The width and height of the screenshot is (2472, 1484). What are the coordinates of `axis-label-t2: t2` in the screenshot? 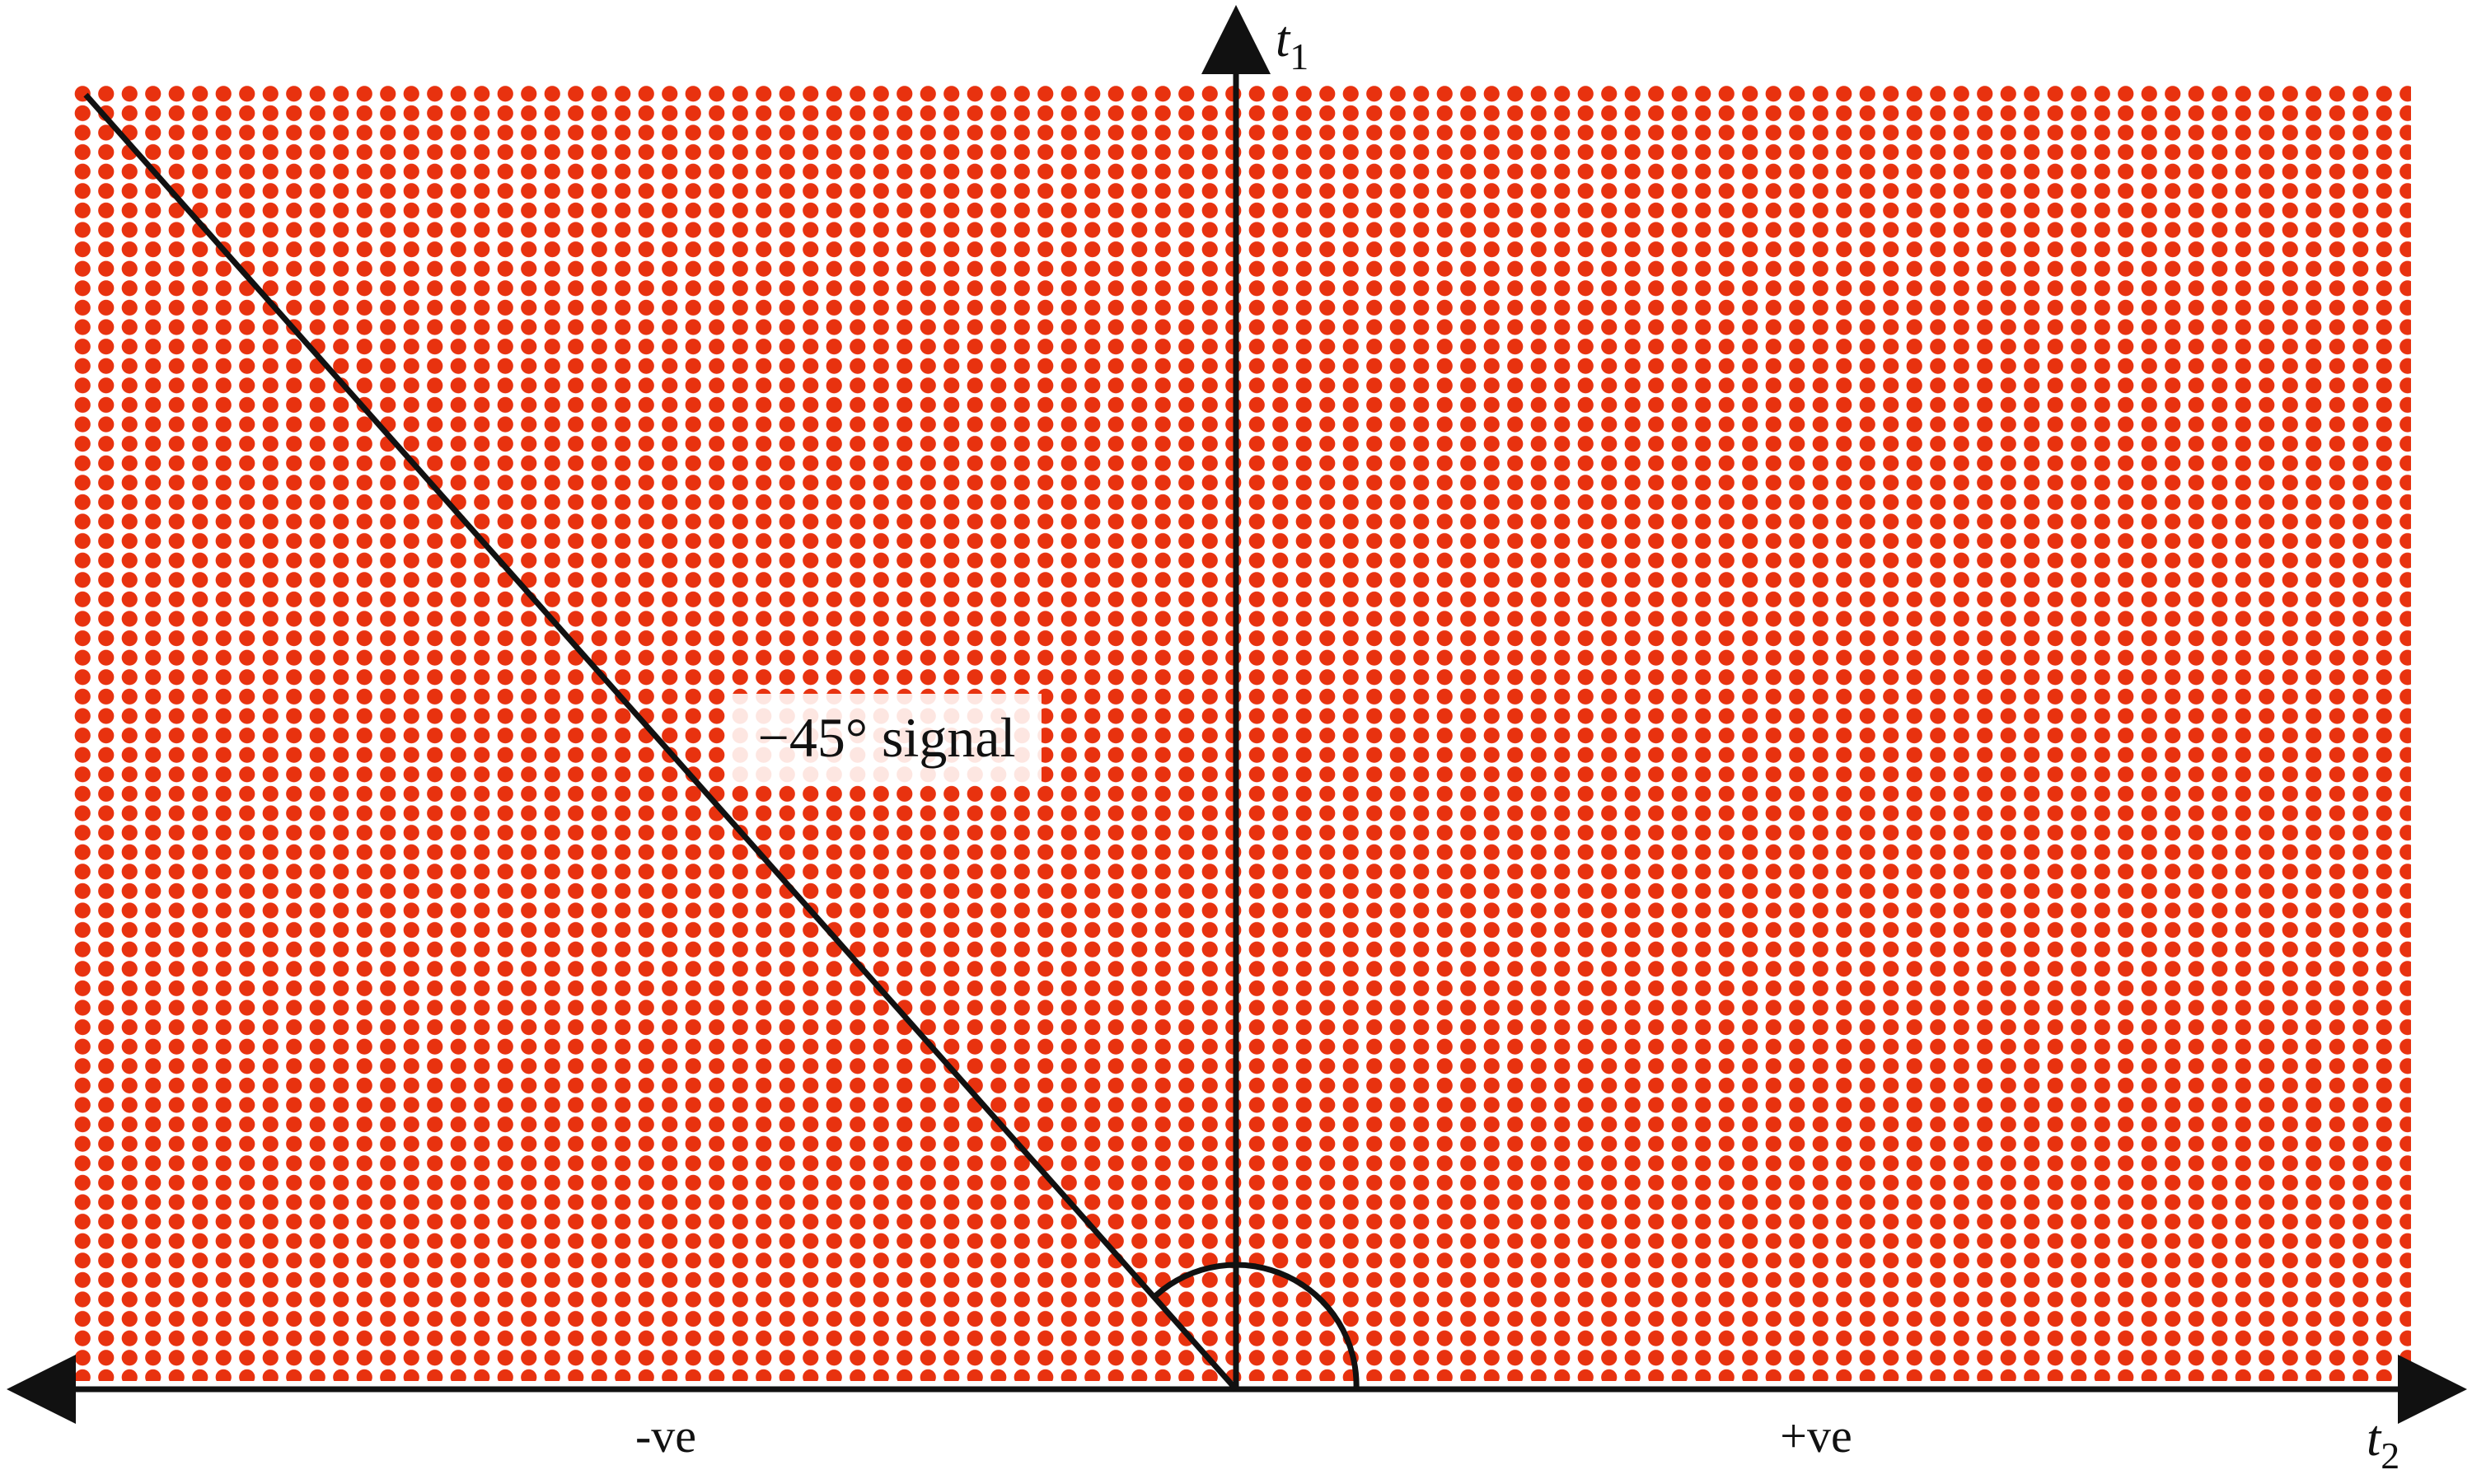 It's located at (2383, 1444).